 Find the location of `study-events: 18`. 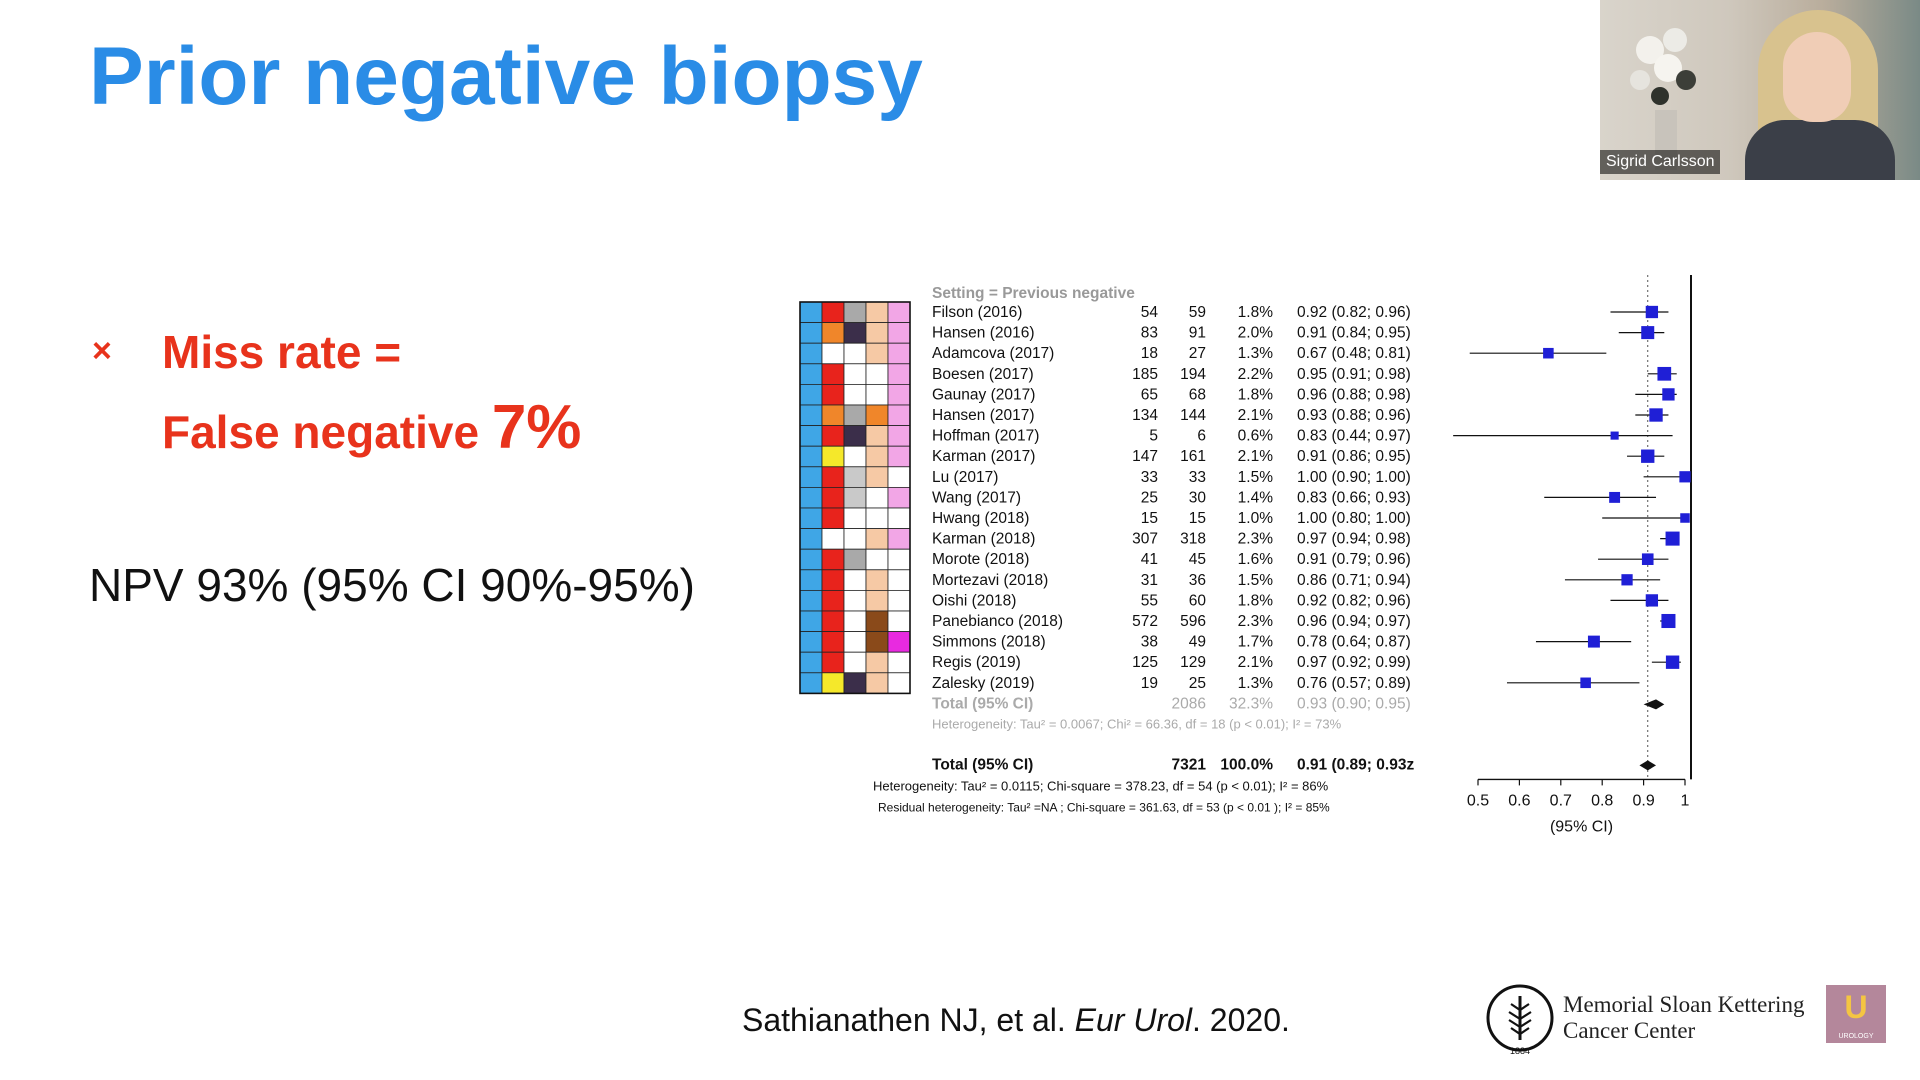

study-events: 18 is located at coordinates (1149, 353).